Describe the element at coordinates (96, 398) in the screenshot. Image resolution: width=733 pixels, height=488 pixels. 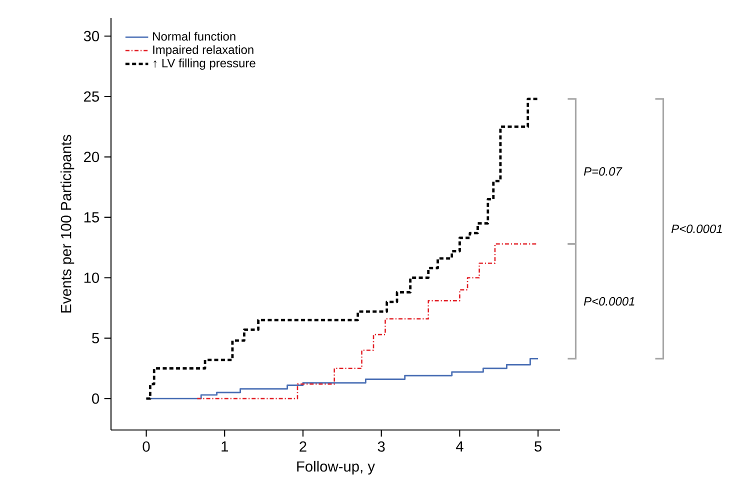
I see `y-tick-label: 0` at that location.